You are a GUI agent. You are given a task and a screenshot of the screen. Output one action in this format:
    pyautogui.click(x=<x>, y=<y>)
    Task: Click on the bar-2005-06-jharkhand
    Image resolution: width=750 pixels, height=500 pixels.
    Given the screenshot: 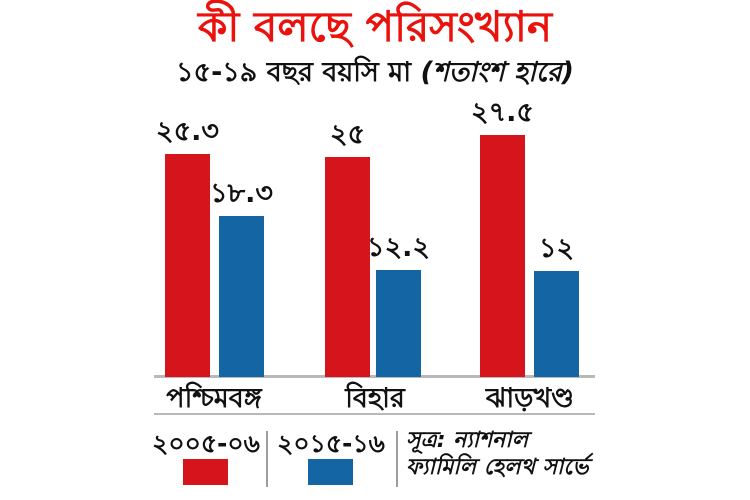 What is the action you would take?
    pyautogui.click(x=502, y=256)
    